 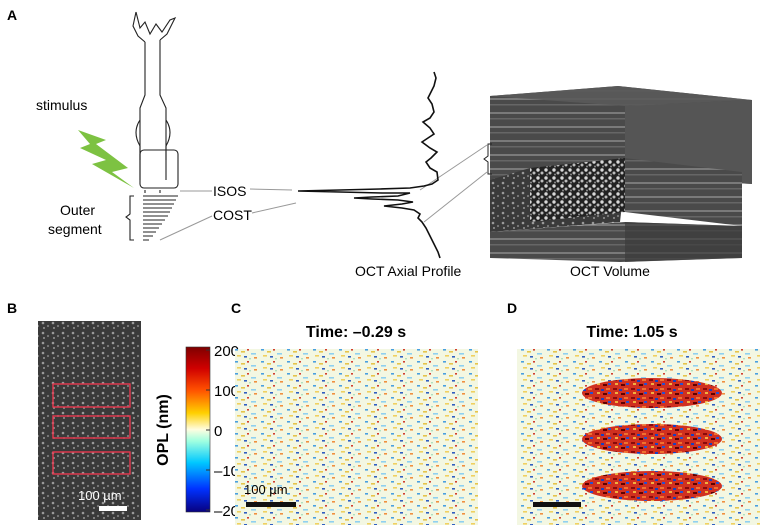 I want to click on oct-volume-render, so click(x=621, y=174).